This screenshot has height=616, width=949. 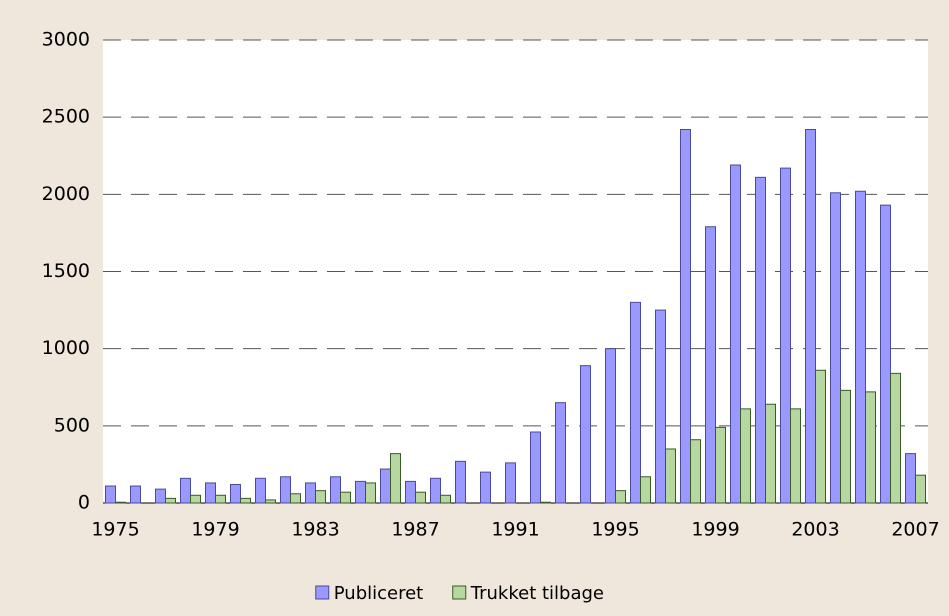 What do you see at coordinates (115, 530) in the screenshot?
I see `x-tick-label: 1975` at bounding box center [115, 530].